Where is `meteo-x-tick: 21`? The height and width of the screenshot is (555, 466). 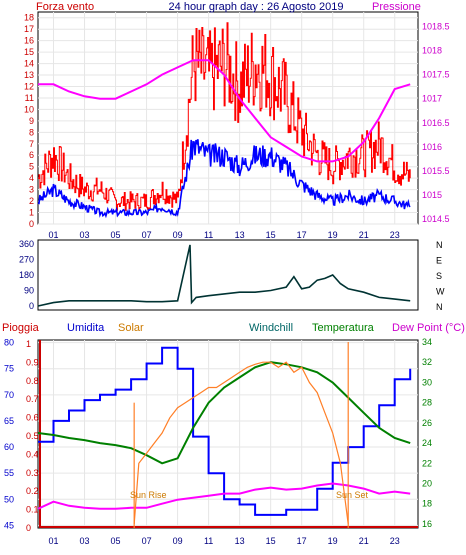
meteo-x-tick: 21 is located at coordinates (364, 541).